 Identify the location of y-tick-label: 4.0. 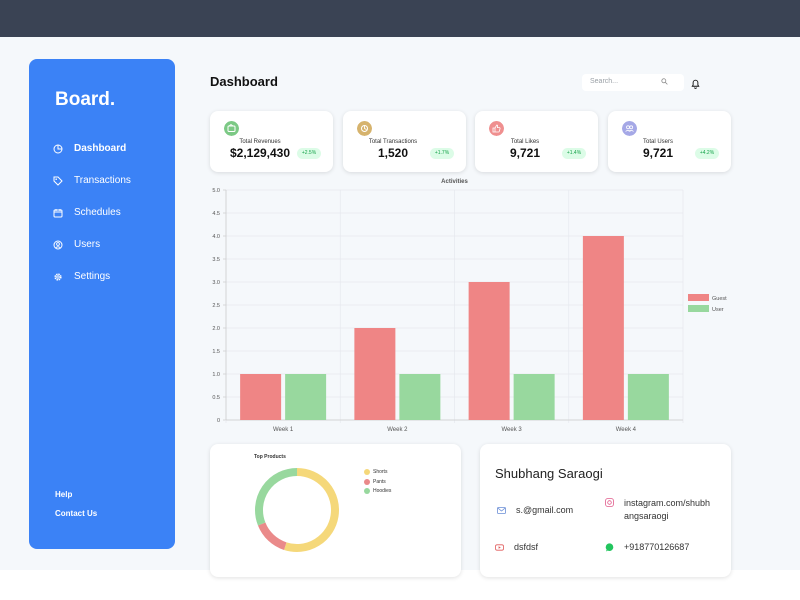
(216, 237).